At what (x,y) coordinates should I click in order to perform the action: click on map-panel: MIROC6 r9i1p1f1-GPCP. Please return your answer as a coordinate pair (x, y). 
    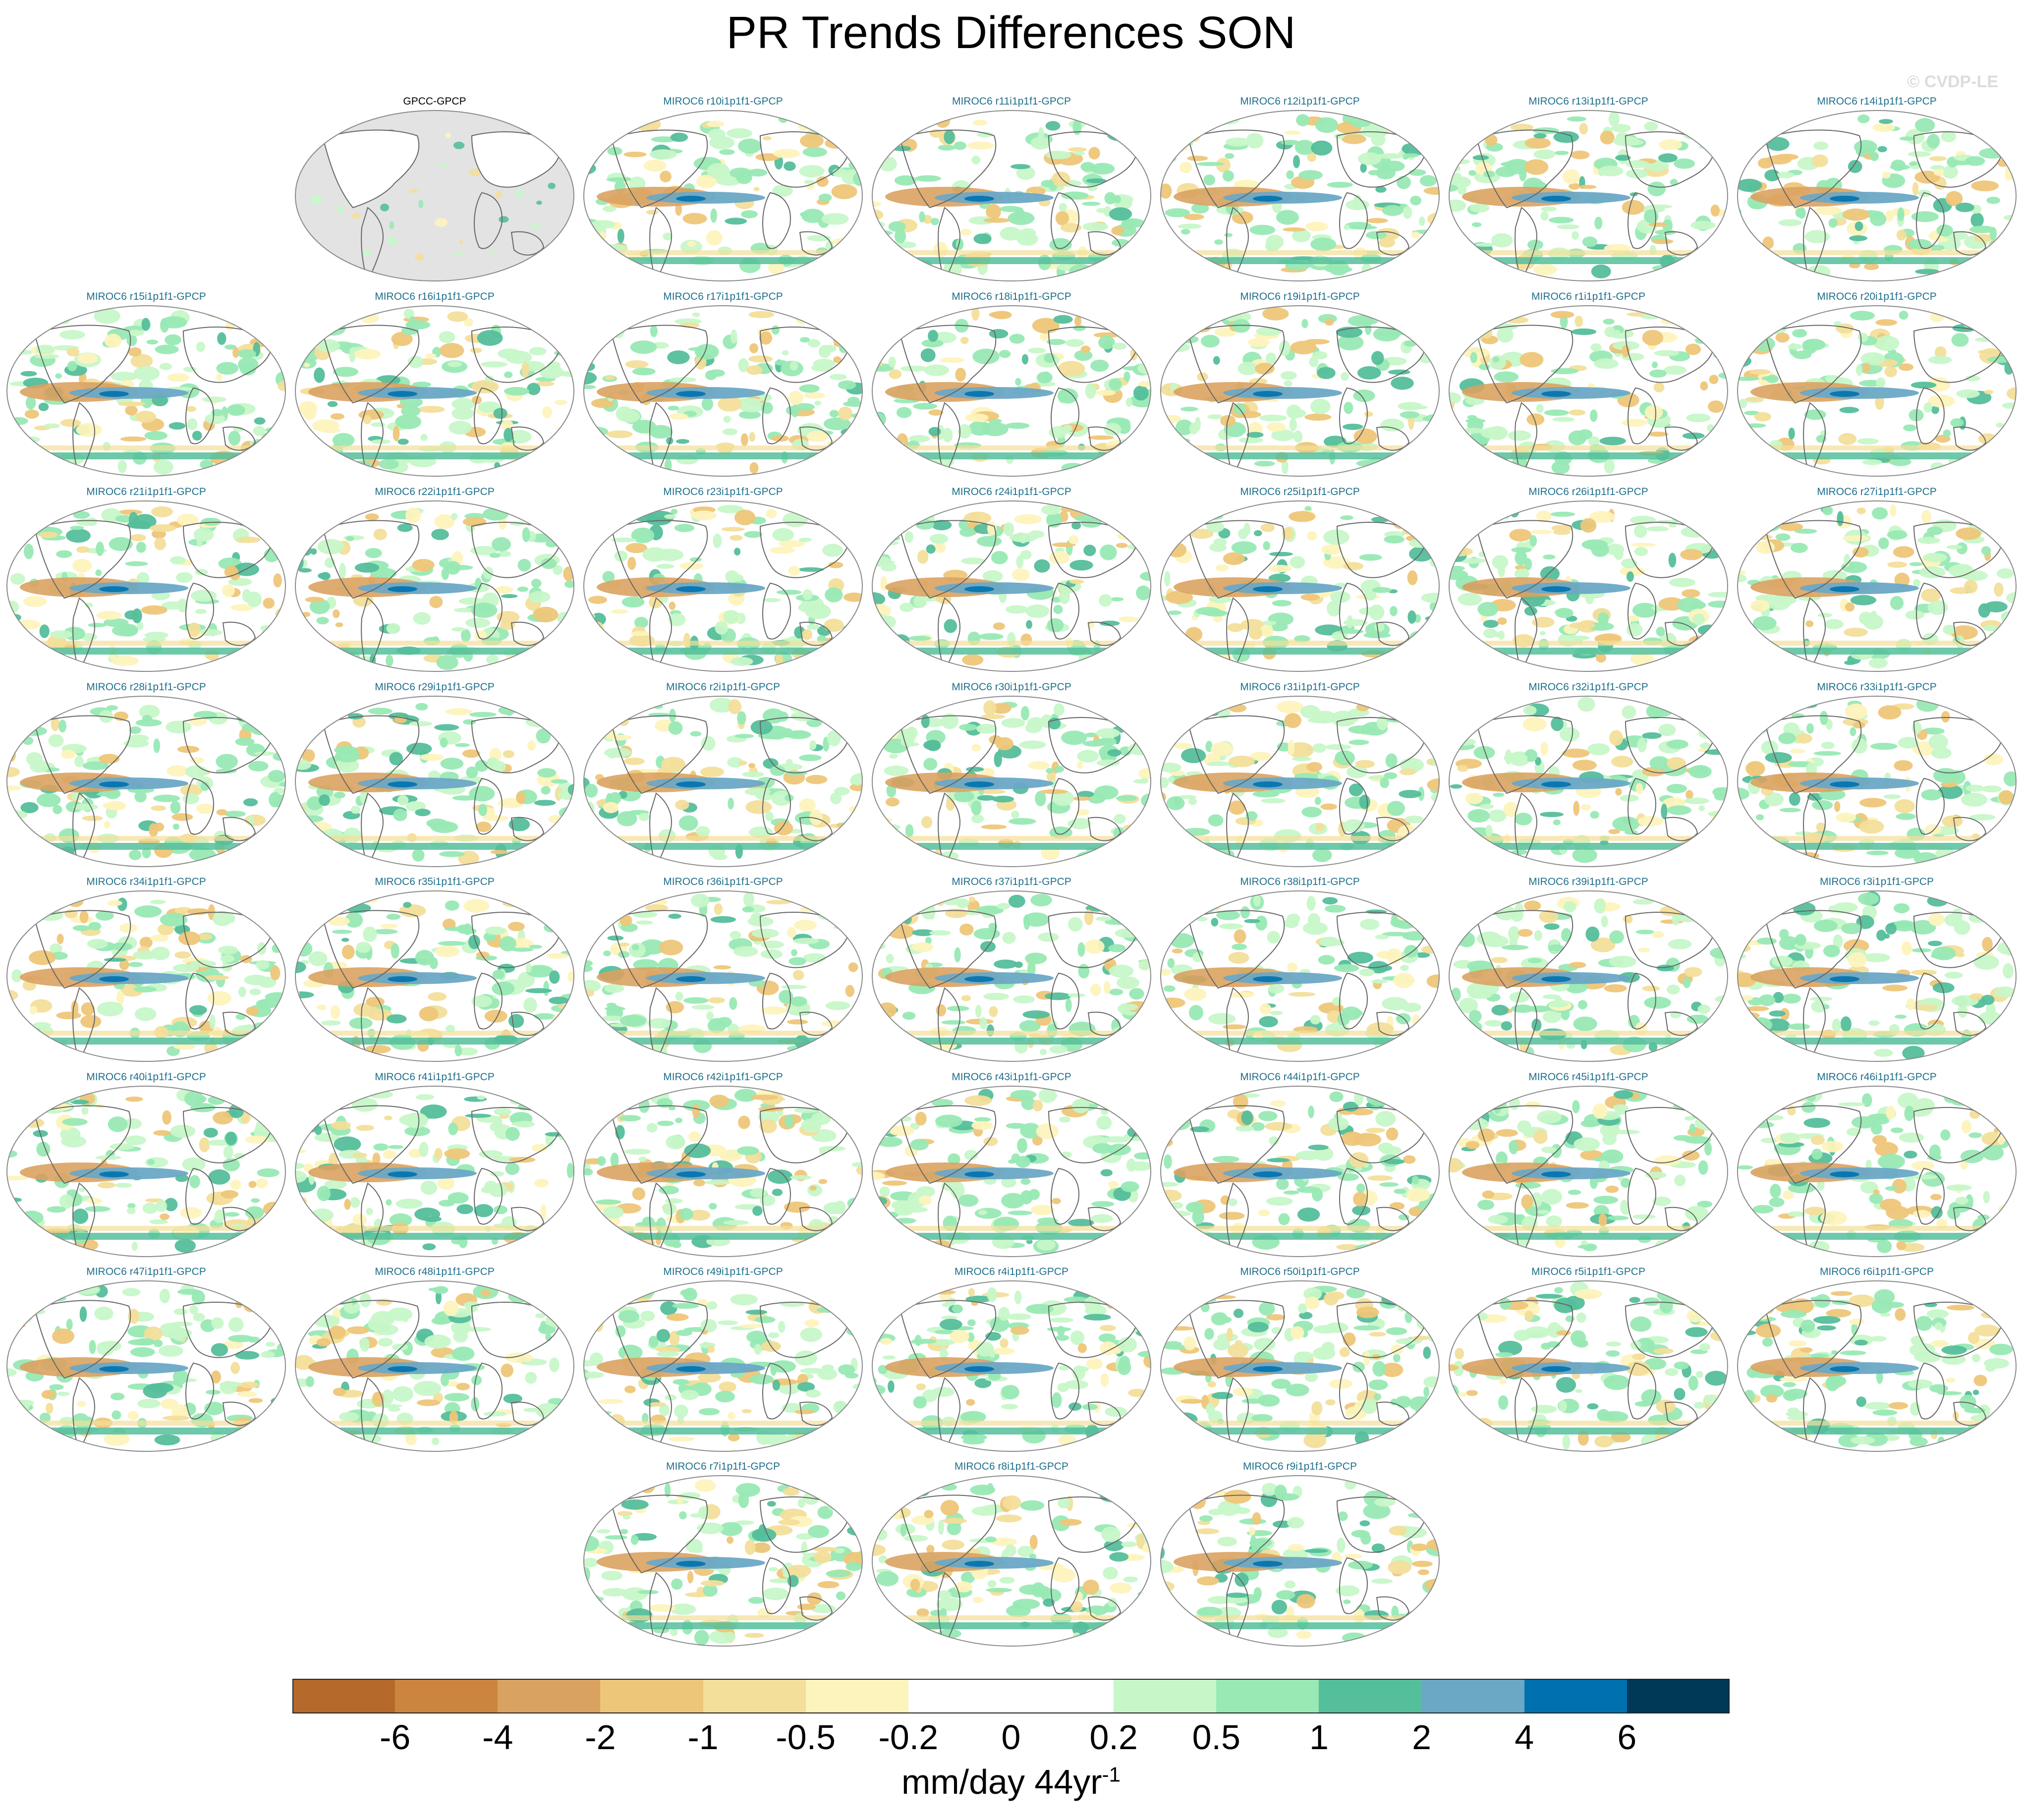
    Looking at the image, I should click on (1300, 1556).